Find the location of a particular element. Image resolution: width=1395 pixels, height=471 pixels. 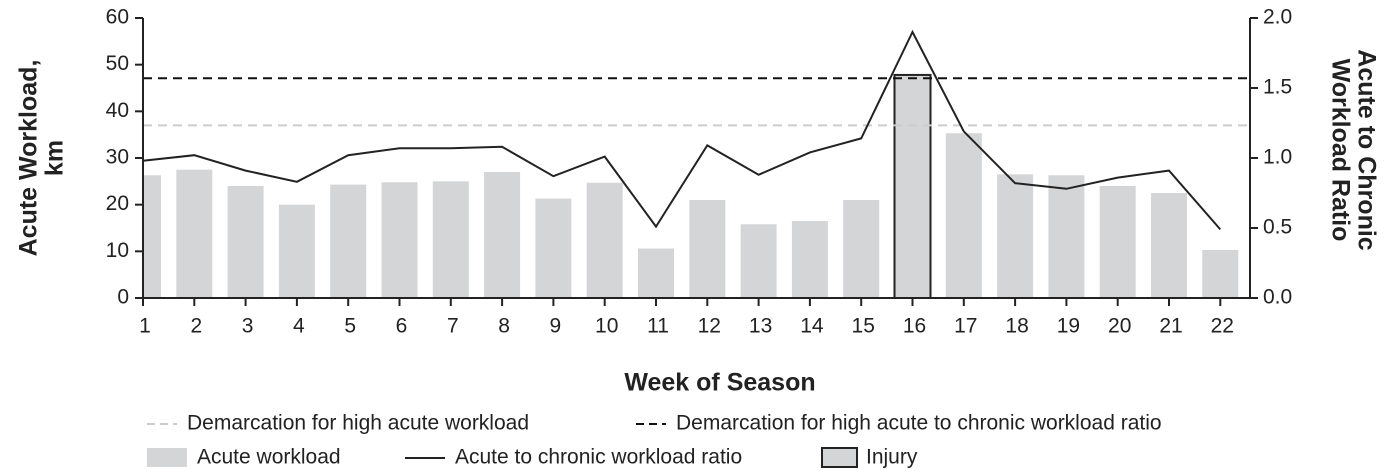

x-tick-label: 20 is located at coordinates (1119, 326).